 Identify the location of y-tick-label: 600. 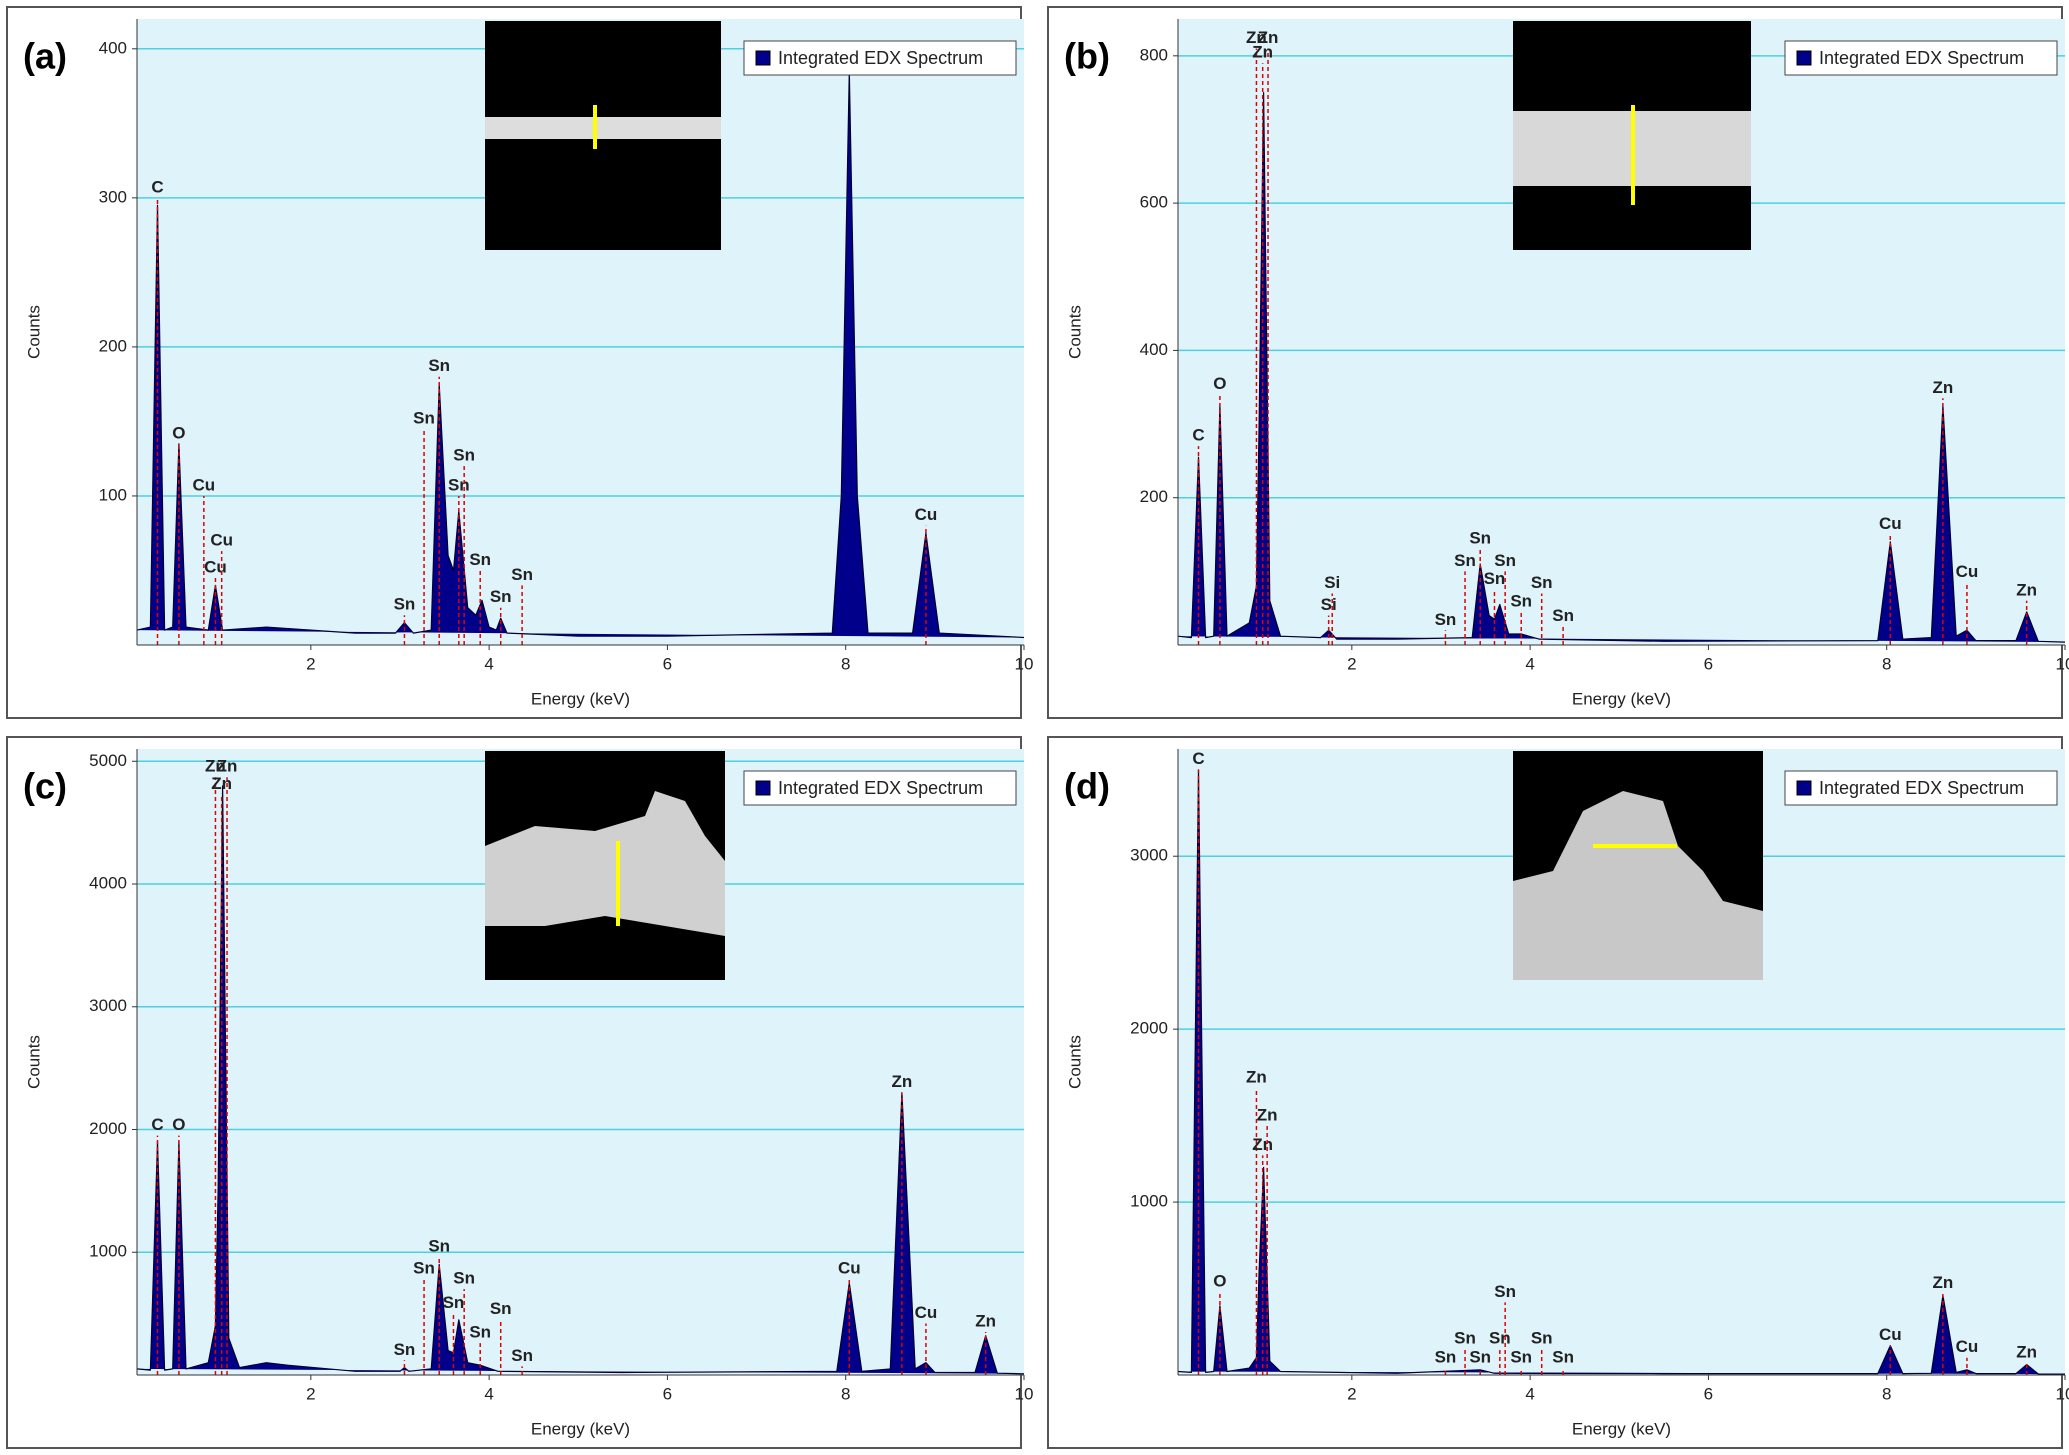
(1154, 202).